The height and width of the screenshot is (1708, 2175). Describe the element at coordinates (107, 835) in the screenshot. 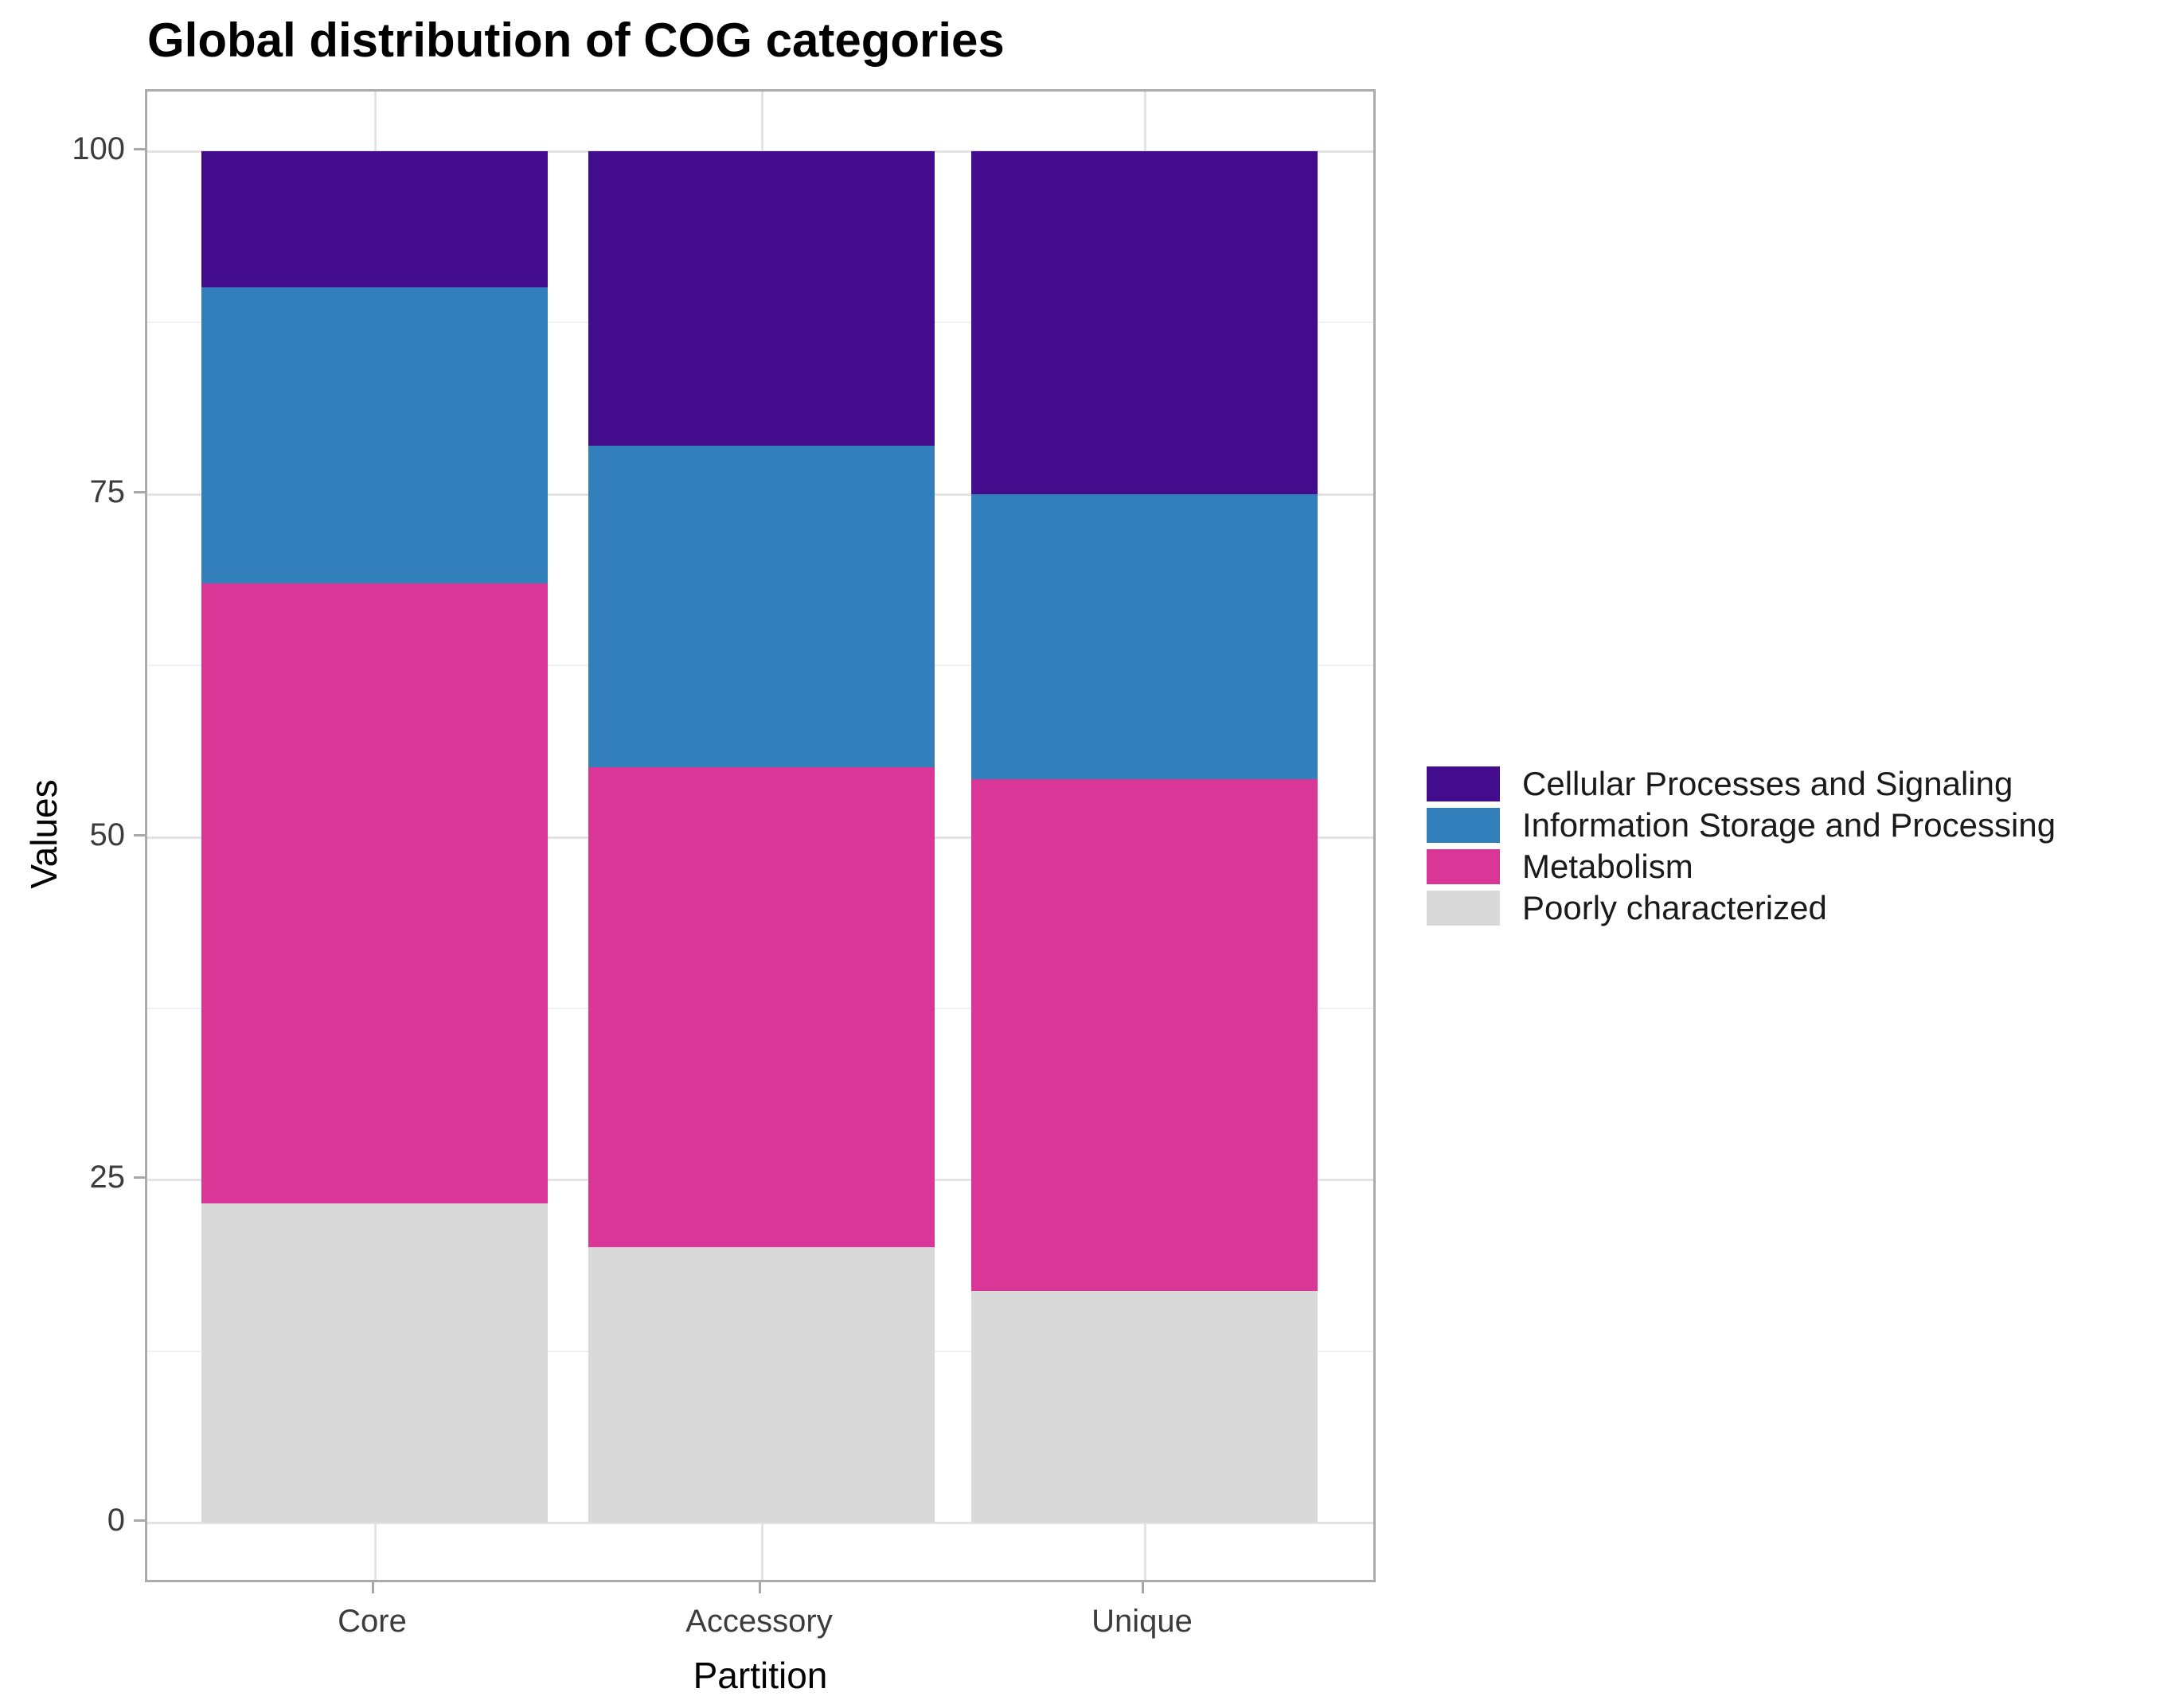

I see `y-tick-label: 50` at that location.